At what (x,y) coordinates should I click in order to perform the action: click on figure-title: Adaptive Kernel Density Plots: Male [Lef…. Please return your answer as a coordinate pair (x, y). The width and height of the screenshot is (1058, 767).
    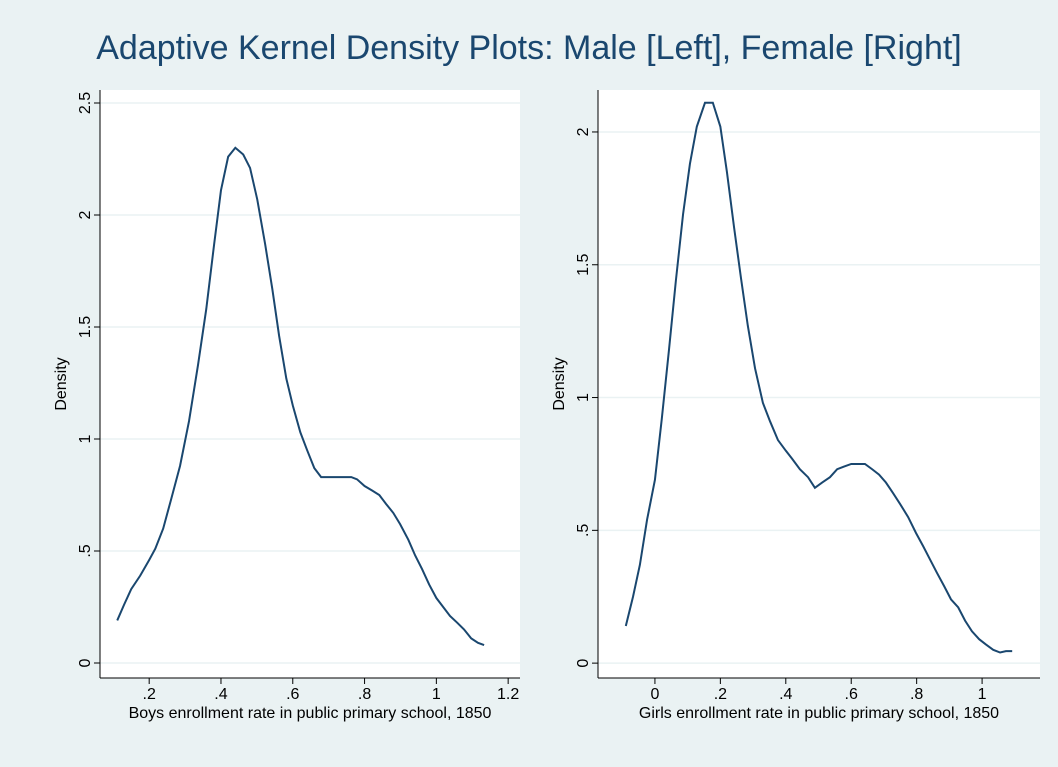
    Looking at the image, I should click on (529, 48).